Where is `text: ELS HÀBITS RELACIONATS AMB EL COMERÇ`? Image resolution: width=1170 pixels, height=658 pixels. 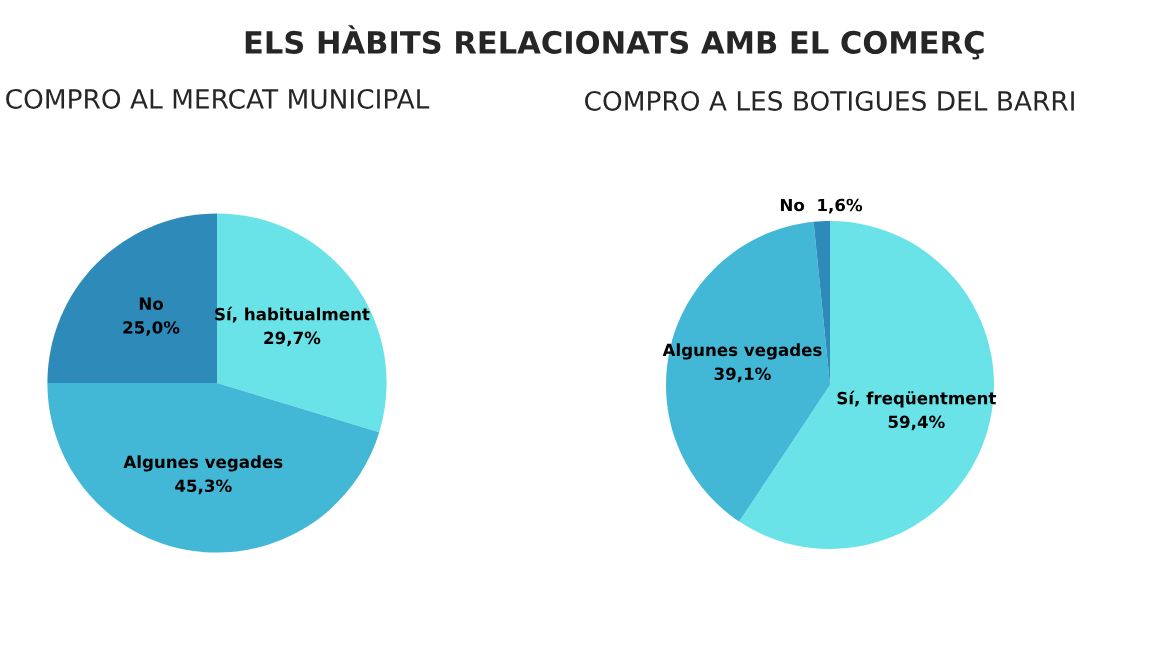
text: ELS HÀBITS RELACIONATS AMB EL COMERÇ is located at coordinates (614, 42).